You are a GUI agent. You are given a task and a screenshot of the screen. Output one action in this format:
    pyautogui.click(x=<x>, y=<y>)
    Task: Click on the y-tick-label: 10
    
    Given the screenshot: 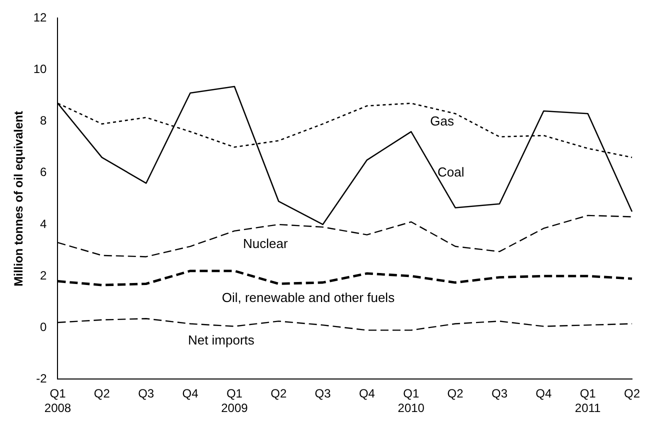 What is the action you would take?
    pyautogui.click(x=40, y=69)
    